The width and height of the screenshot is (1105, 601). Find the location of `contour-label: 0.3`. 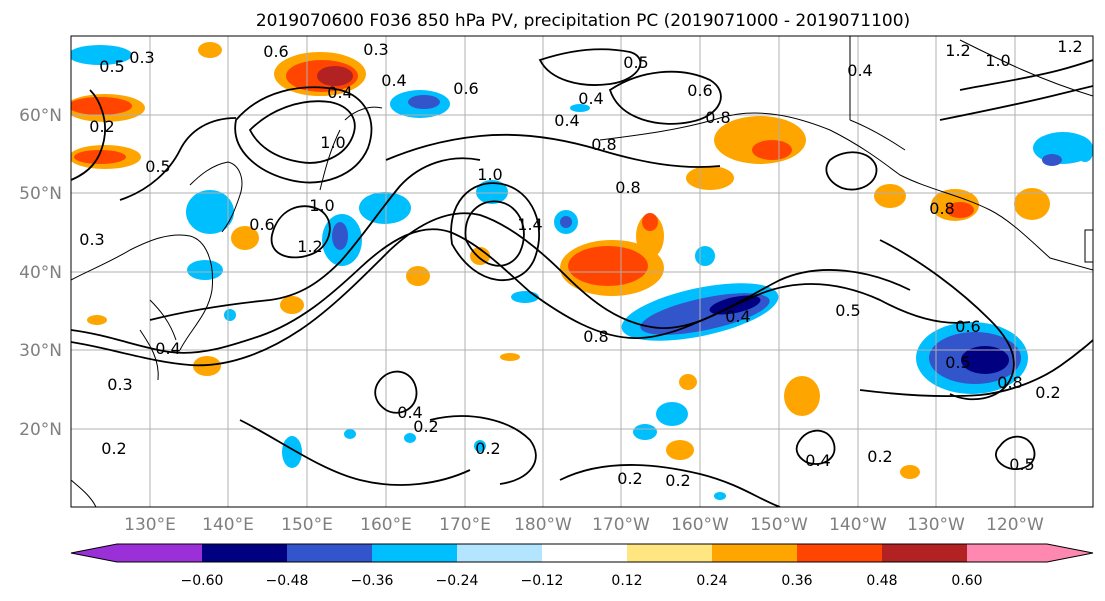

contour-label: 0.3 is located at coordinates (375, 49).